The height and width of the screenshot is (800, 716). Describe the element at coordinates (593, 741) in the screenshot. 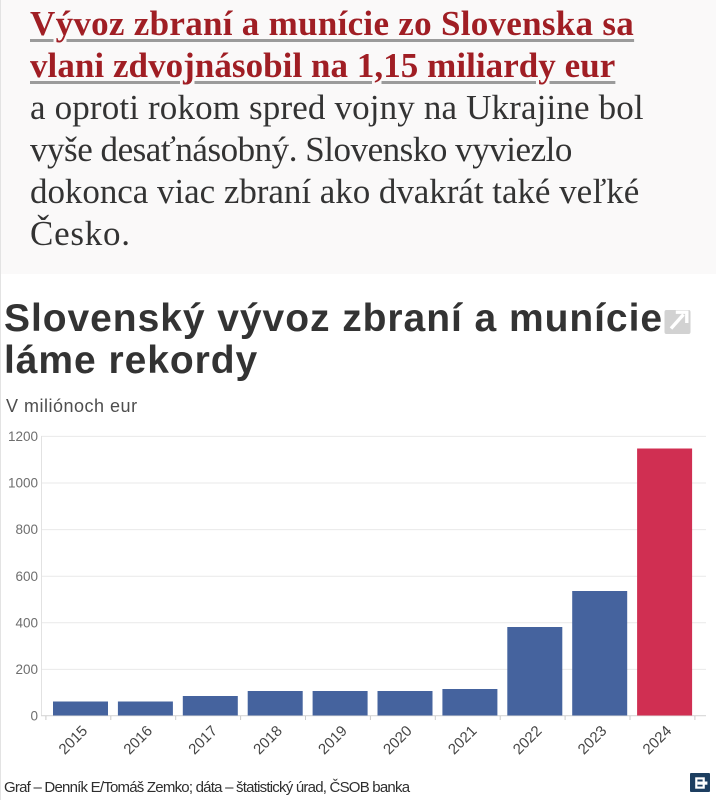

I see `svg-text: 2023` at that location.